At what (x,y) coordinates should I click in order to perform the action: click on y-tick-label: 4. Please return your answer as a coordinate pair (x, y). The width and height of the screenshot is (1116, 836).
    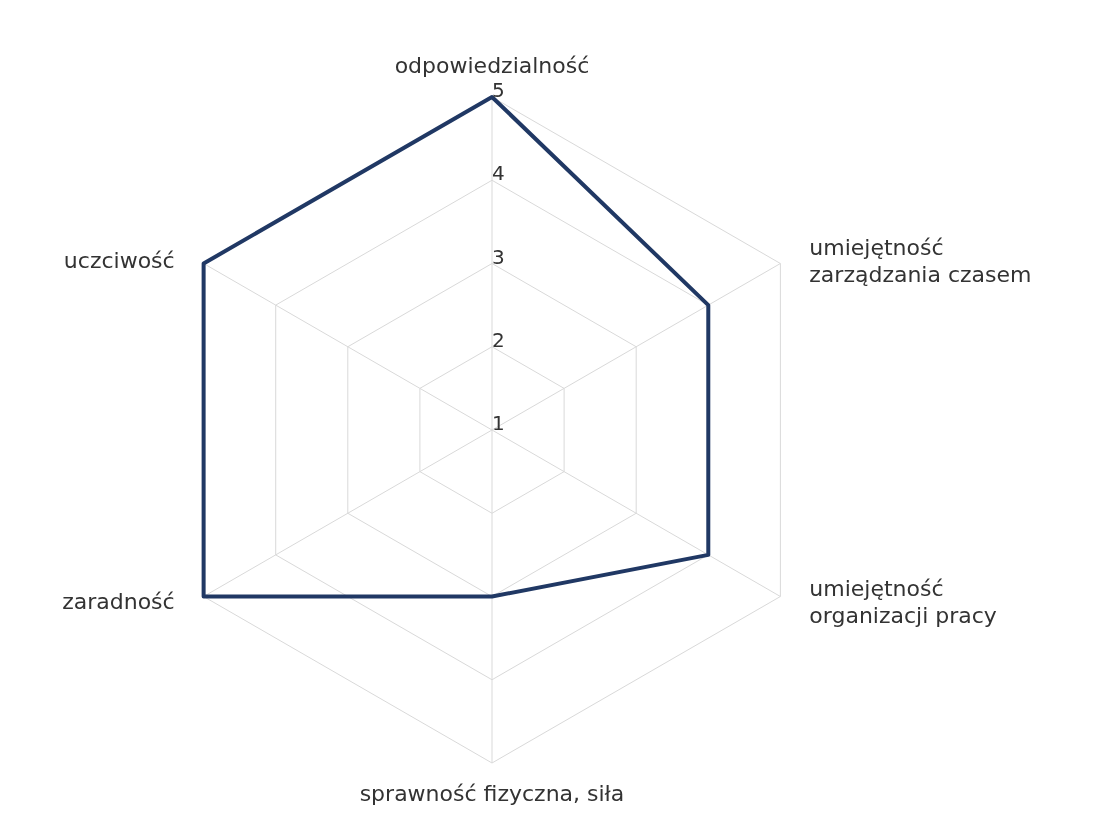
    Looking at the image, I should click on (498, 173).